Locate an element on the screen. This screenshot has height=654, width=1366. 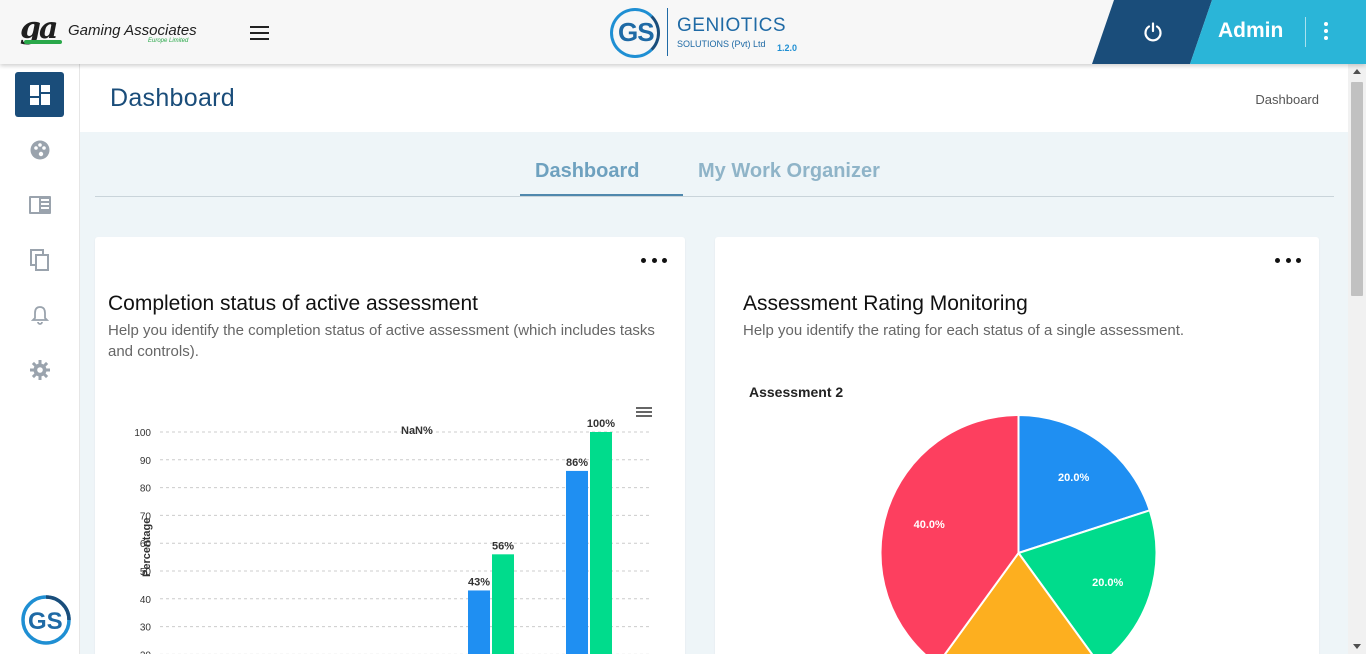
sidebar-item-dashboard is located at coordinates (39, 94).